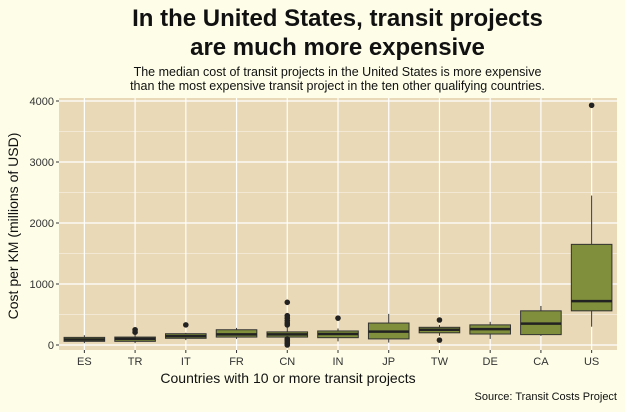 Image resolution: width=625 pixels, height=412 pixels. What do you see at coordinates (84, 362) in the screenshot?
I see `x-tick-label: ES` at bounding box center [84, 362].